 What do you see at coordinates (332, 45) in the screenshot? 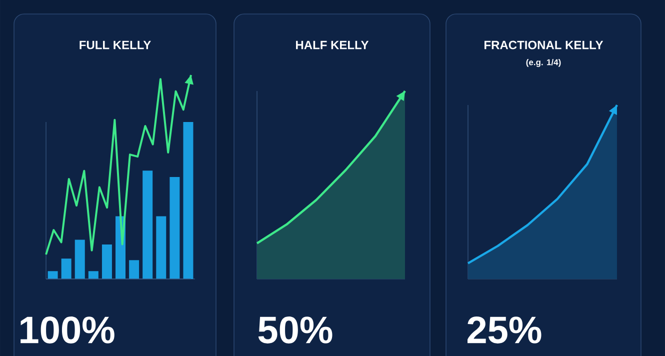
I see `chart-title: HALF KELLY` at bounding box center [332, 45].